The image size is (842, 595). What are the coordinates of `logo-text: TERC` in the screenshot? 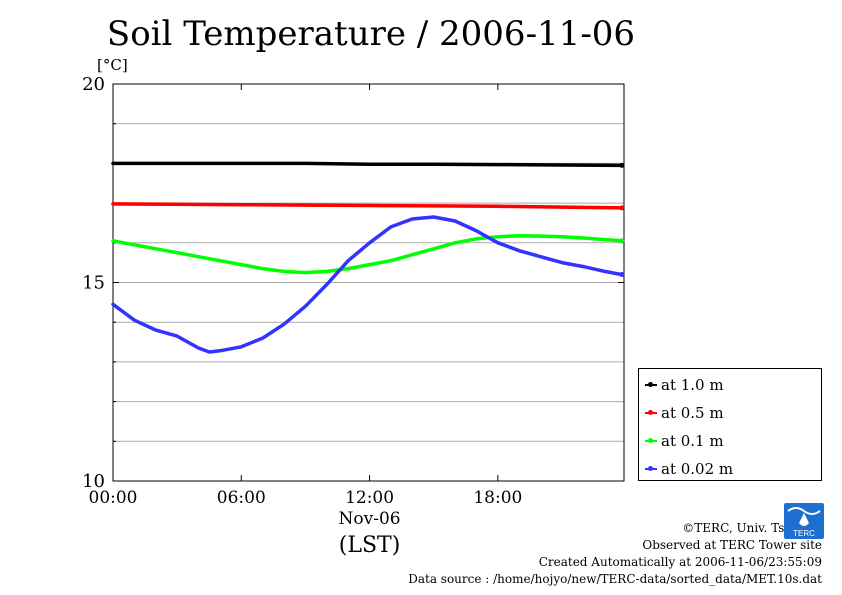 It's located at (804, 533).